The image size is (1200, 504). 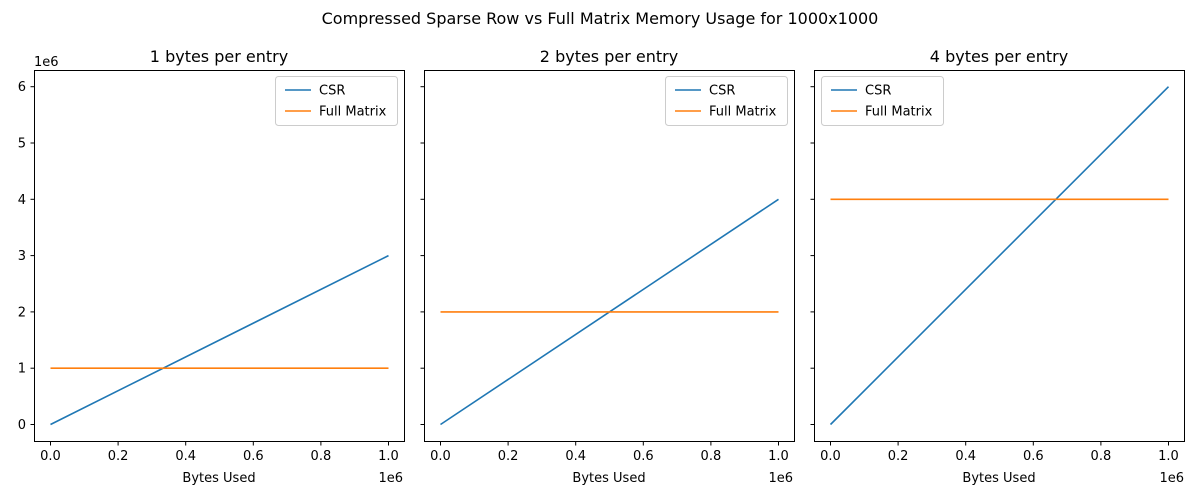 What do you see at coordinates (22, 312) in the screenshot?
I see `y-tick-label: 2` at bounding box center [22, 312].